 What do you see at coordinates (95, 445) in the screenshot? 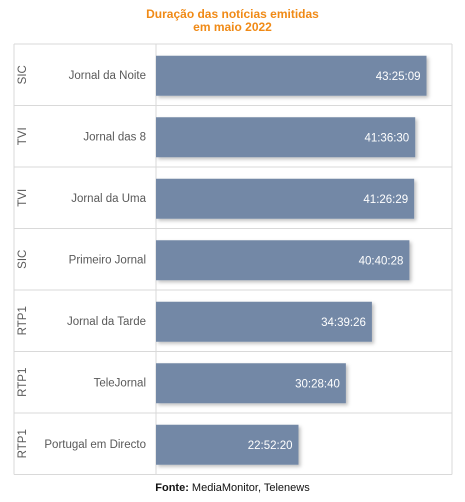
I see `category-label: Portugal em Directo` at bounding box center [95, 445].